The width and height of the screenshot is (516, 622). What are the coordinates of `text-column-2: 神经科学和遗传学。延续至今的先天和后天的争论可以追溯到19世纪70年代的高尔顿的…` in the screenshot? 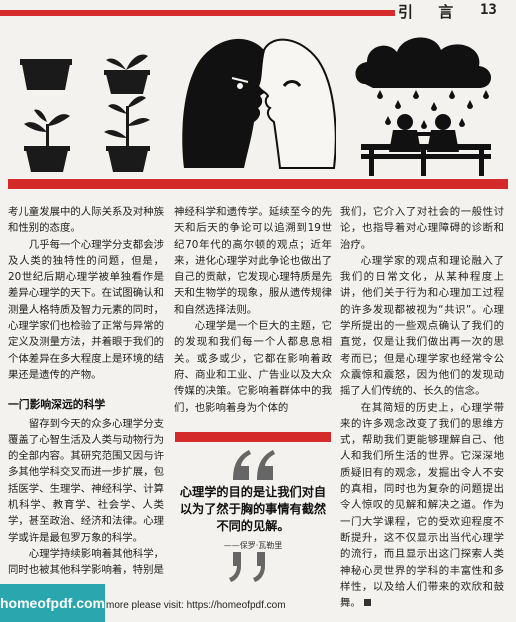 It's located at (253, 310).